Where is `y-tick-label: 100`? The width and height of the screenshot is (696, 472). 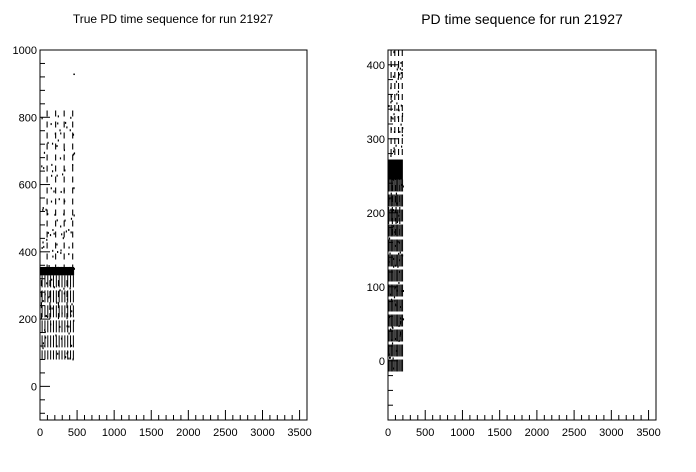
y-tick-label: 100 is located at coordinates (376, 288).